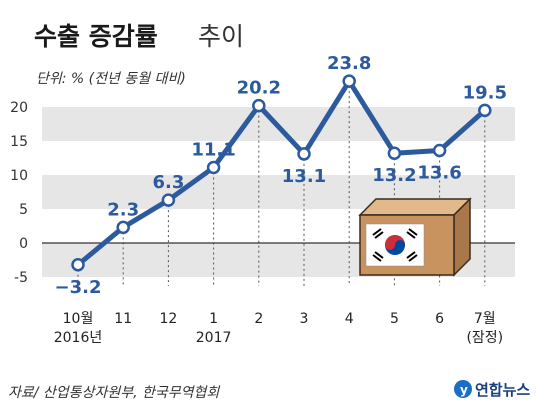 The width and height of the screenshot is (540, 408). I want to click on y-tick-label: 5, so click(23, 210).